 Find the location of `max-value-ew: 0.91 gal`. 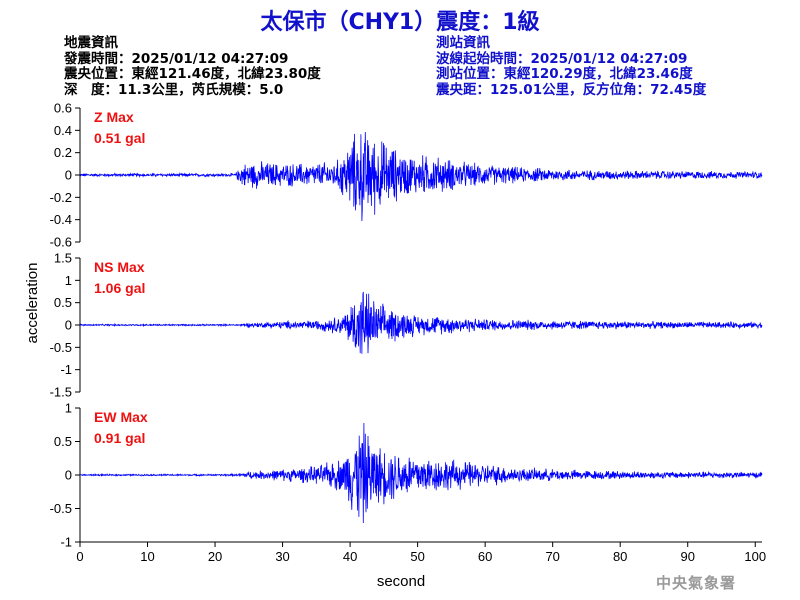

max-value-ew: 0.91 gal is located at coordinates (119, 438).